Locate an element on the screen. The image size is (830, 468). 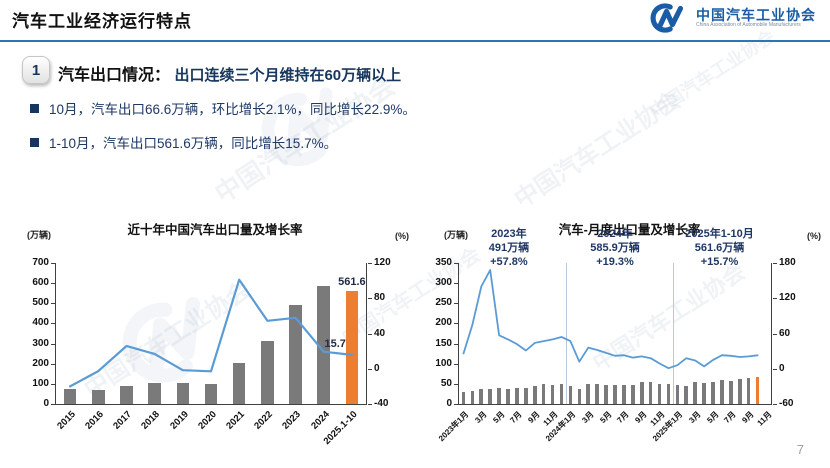
watermark-swoosh-icon is located at coordinates (305, 126).